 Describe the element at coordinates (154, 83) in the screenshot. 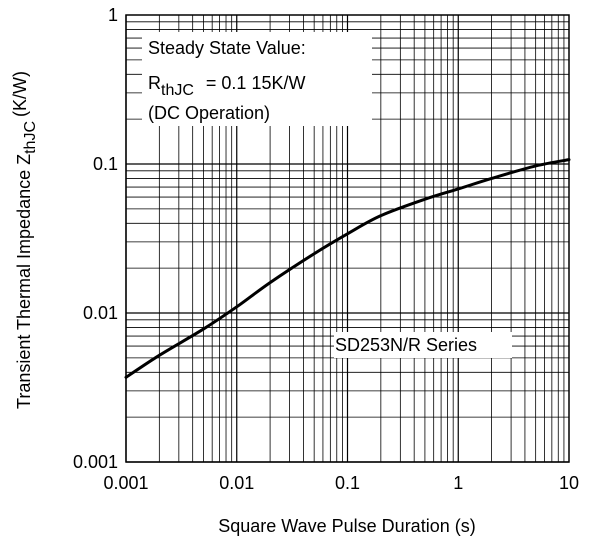

I see `r-symbol: R` at that location.